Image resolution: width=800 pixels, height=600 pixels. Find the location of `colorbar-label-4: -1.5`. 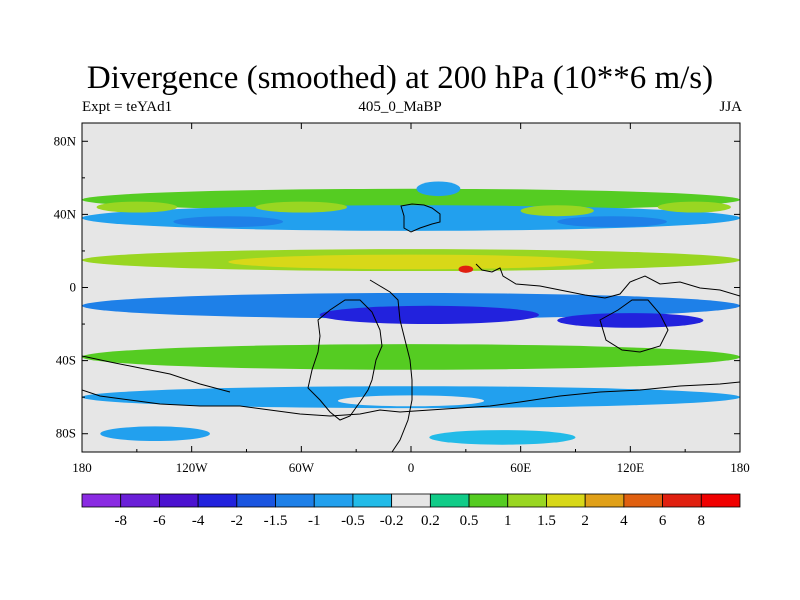

colorbar-label-4: -1.5 is located at coordinates (276, 521).